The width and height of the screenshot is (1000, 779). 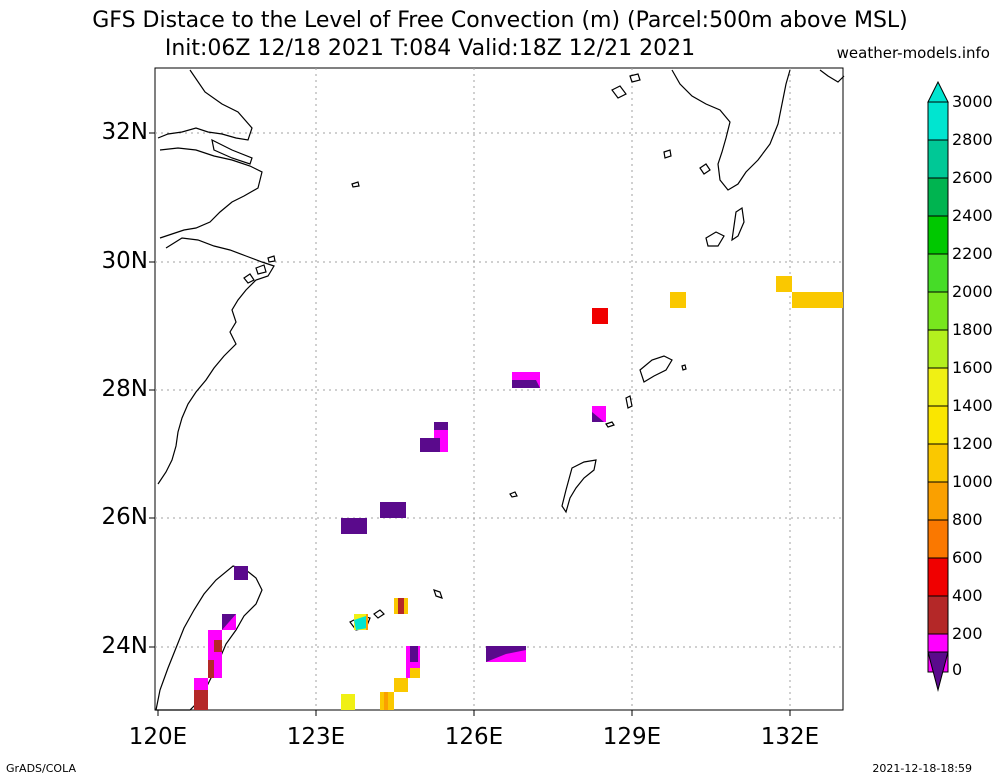 I want to click on colorbar-label: 2200, so click(x=972, y=253).